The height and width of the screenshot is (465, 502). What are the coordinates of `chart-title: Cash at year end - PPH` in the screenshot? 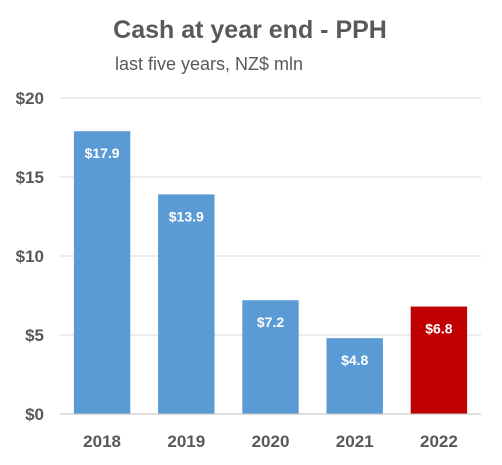 It's located at (250, 30).